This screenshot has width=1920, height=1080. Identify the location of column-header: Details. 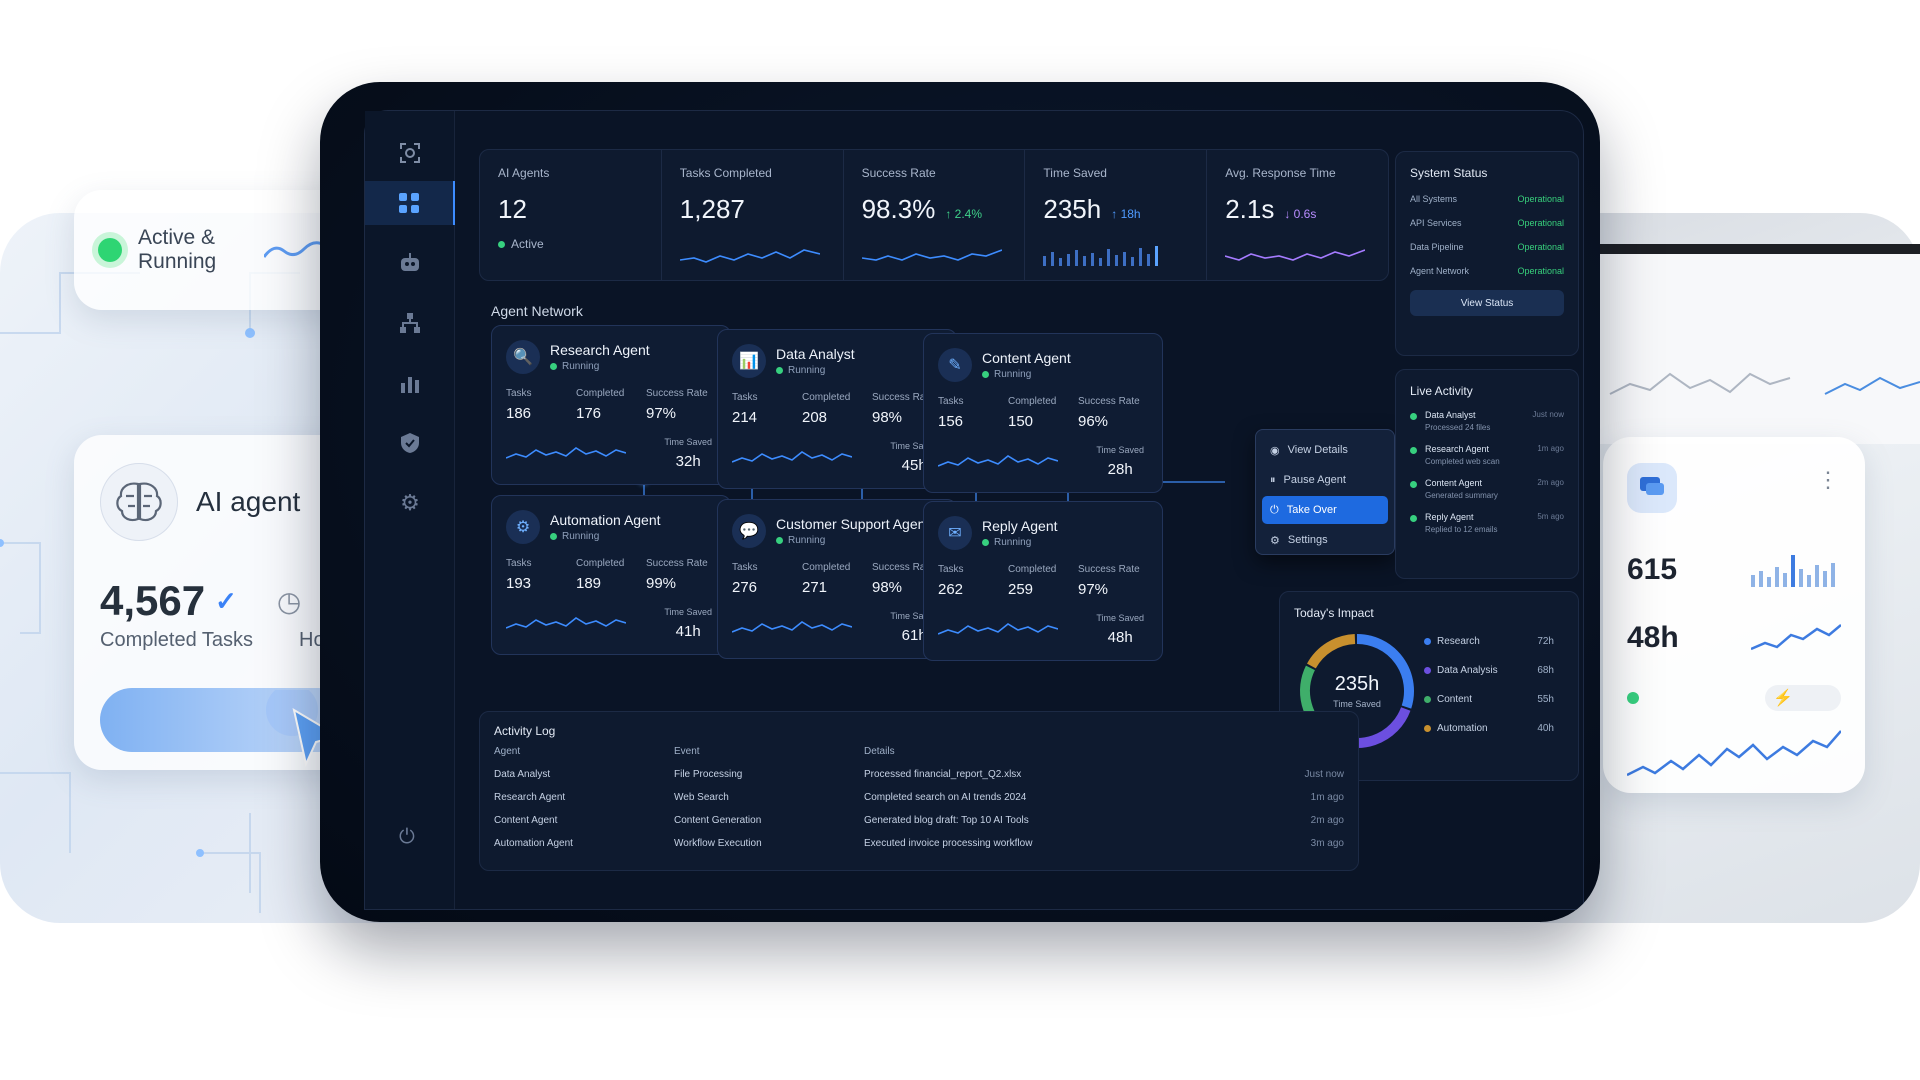
(879, 751).